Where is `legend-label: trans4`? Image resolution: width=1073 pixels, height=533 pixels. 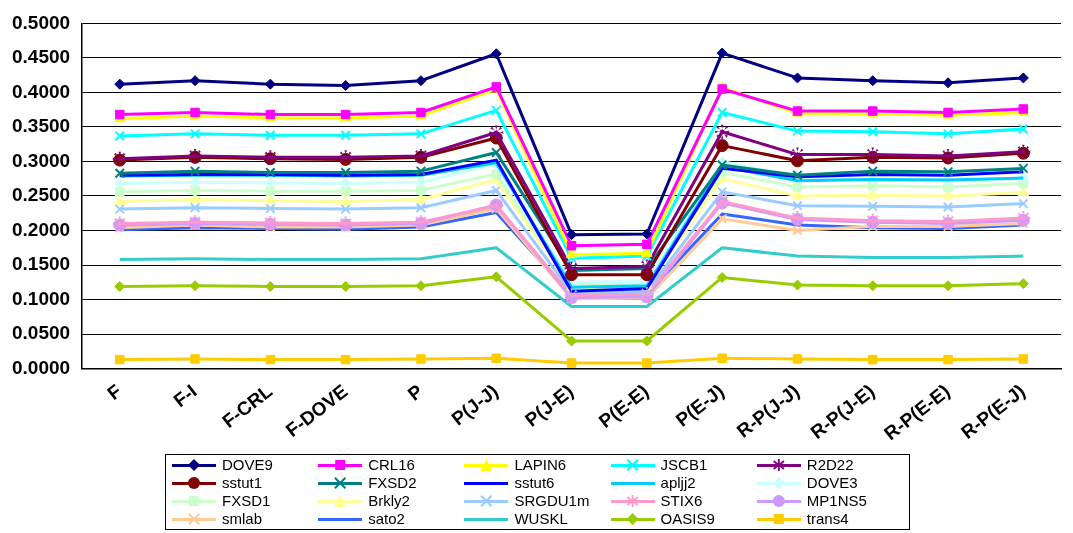
legend-label: trans4 is located at coordinates (827, 519).